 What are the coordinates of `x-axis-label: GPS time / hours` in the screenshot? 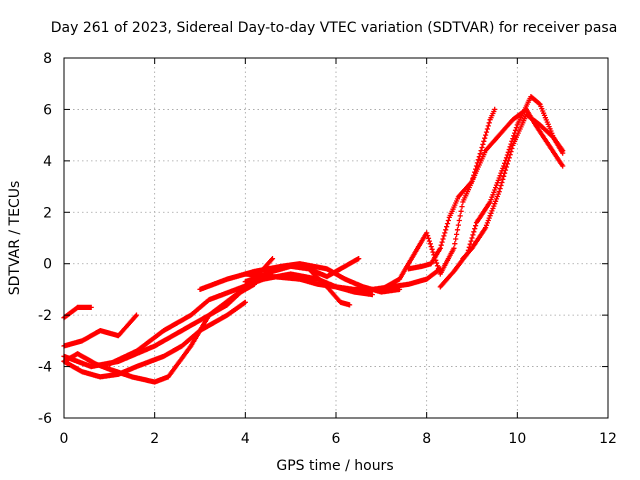 It's located at (334, 466).